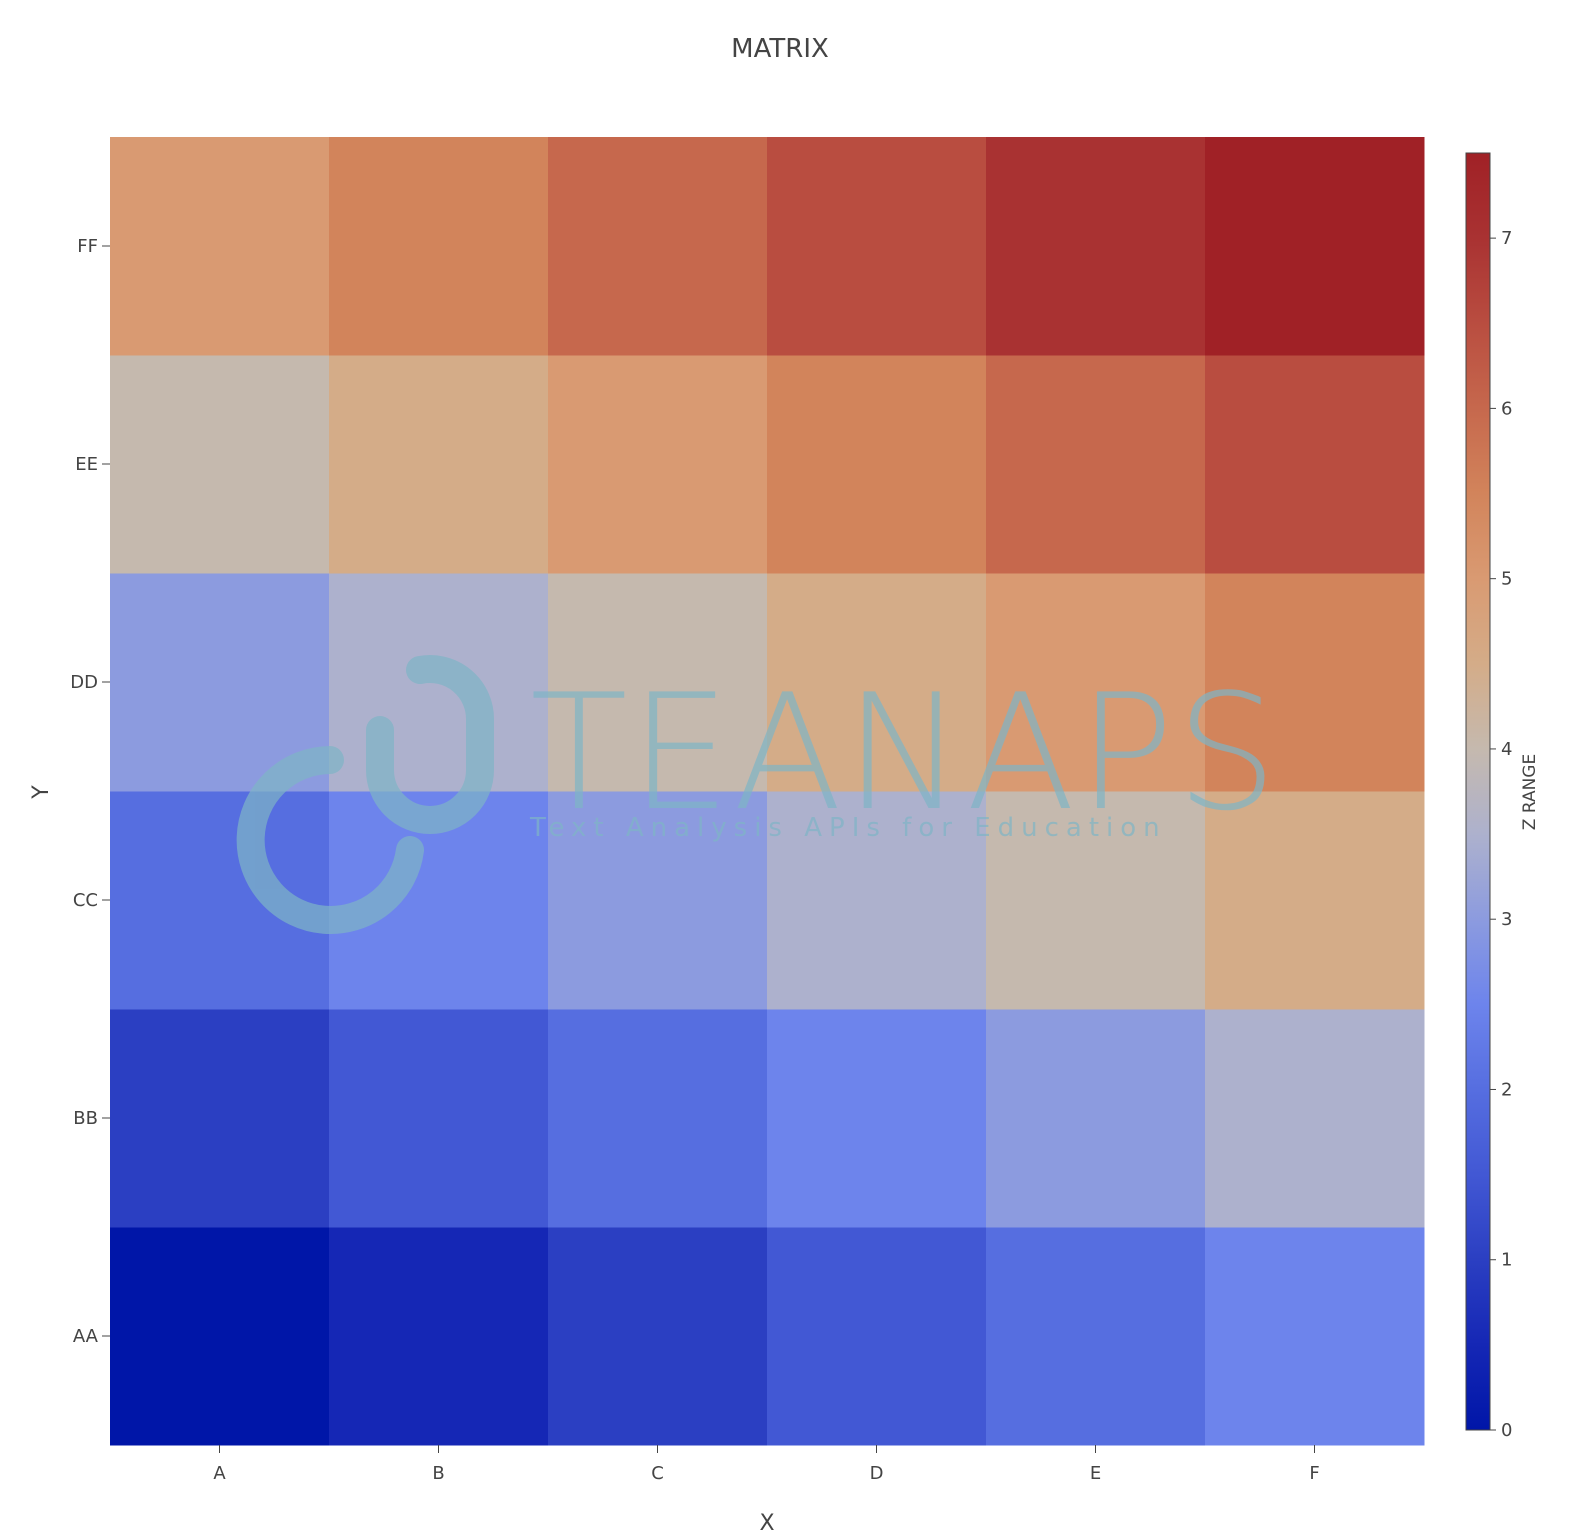 Image resolution: width=1572 pixels, height=1540 pixels. What do you see at coordinates (85, 1118) in the screenshot?
I see `y-tick-label: BB` at bounding box center [85, 1118].